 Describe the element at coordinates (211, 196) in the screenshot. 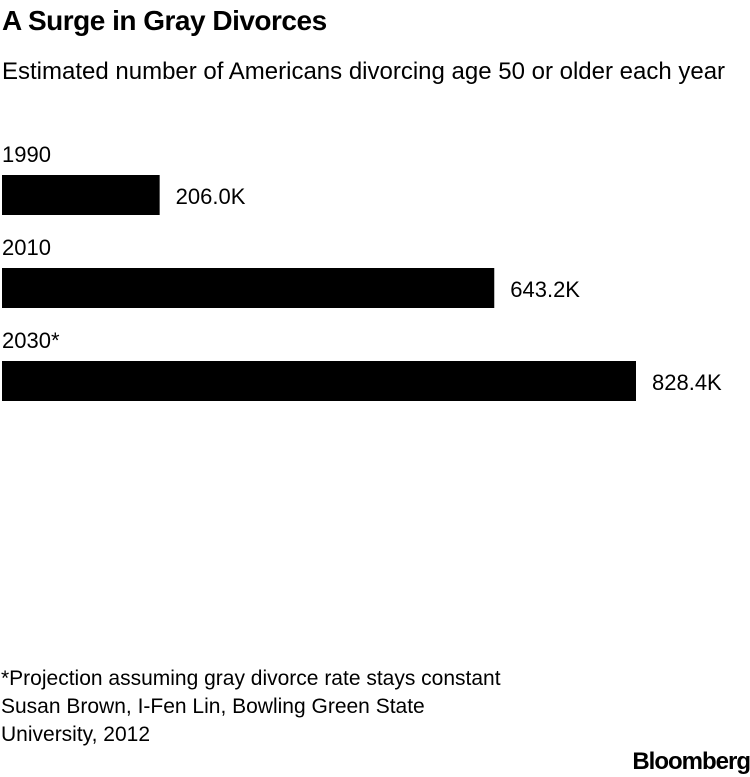

I see `value-label: 206.0K` at that location.